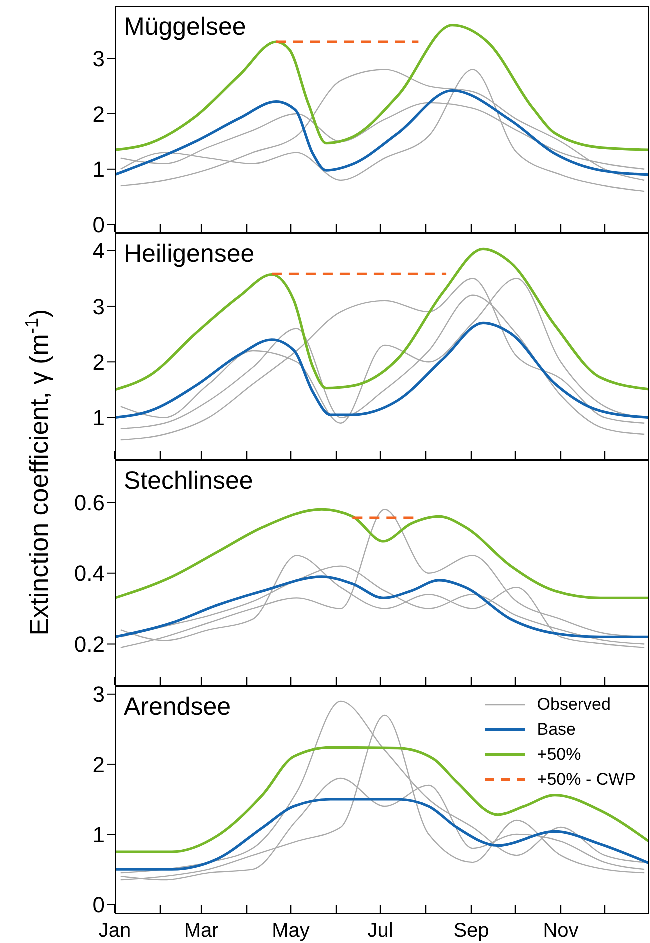 This screenshot has height=943, width=650. Describe the element at coordinates (89, 573) in the screenshot. I see `y-tick-label: 0.4` at that location.